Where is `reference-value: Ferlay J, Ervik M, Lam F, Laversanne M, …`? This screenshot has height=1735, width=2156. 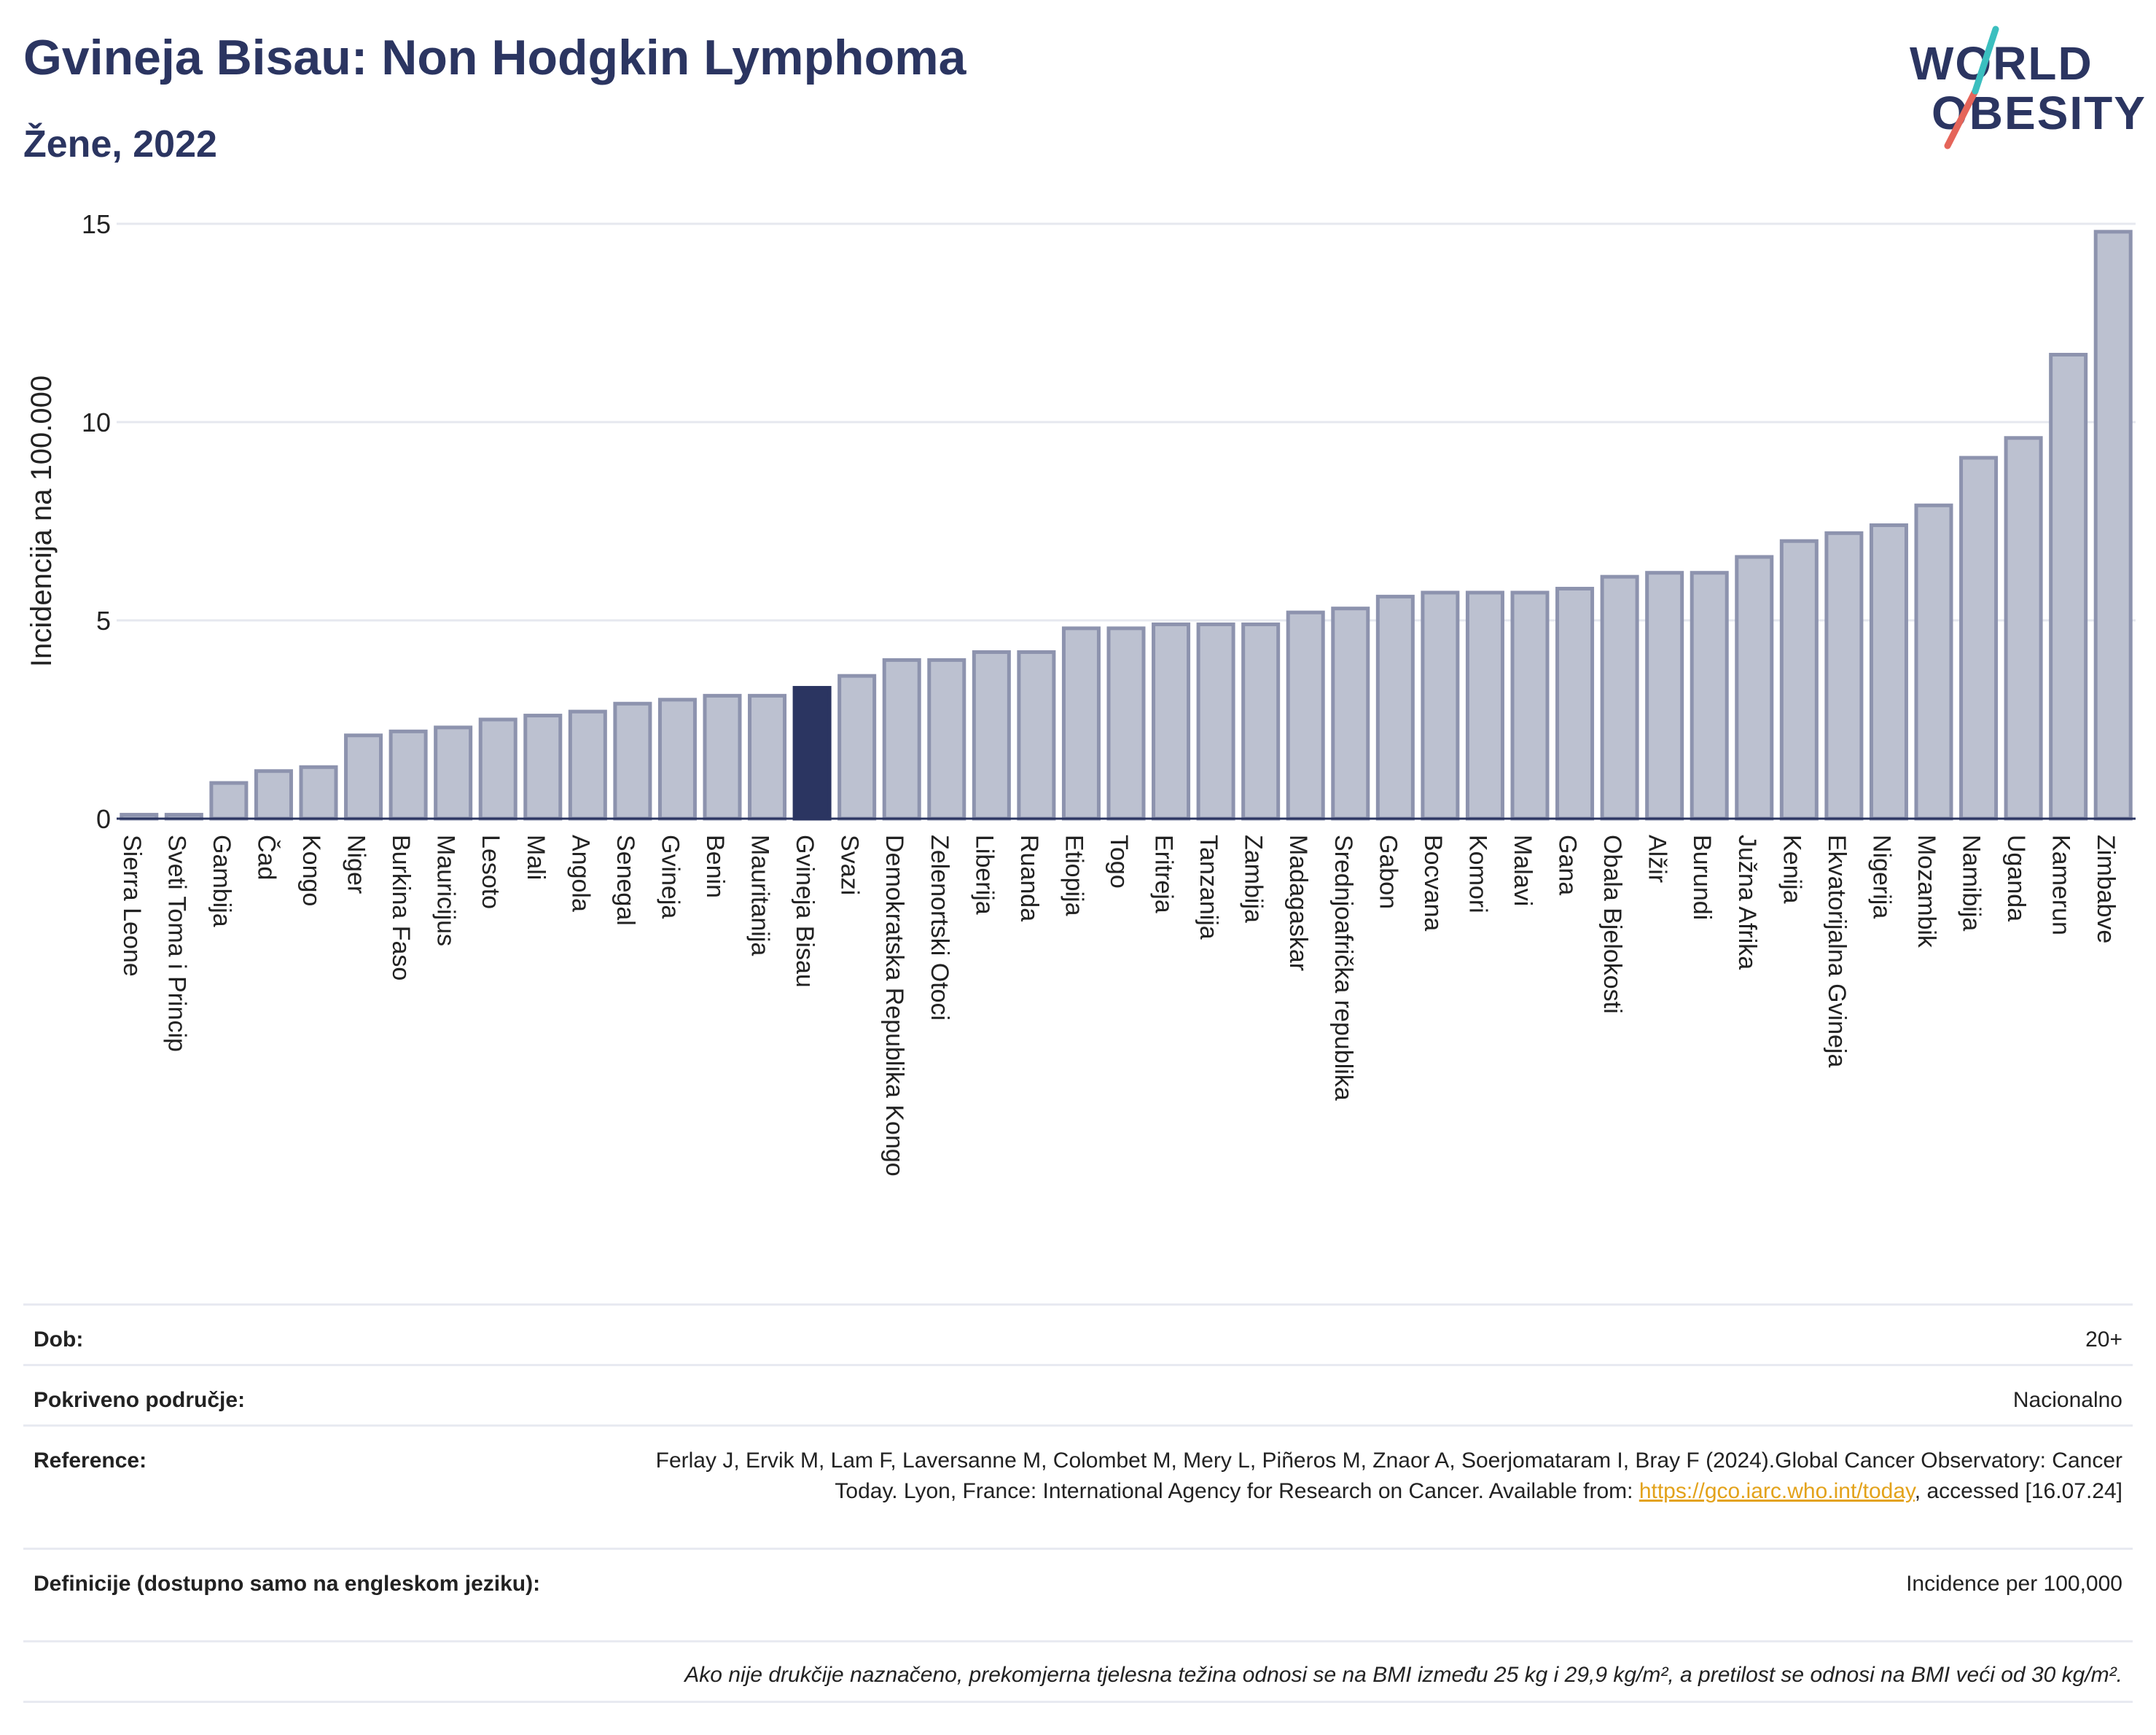
reference-value: Ferlay J, Ervik M, Lam F, Laversanne M, … is located at coordinates (1375, 1476).